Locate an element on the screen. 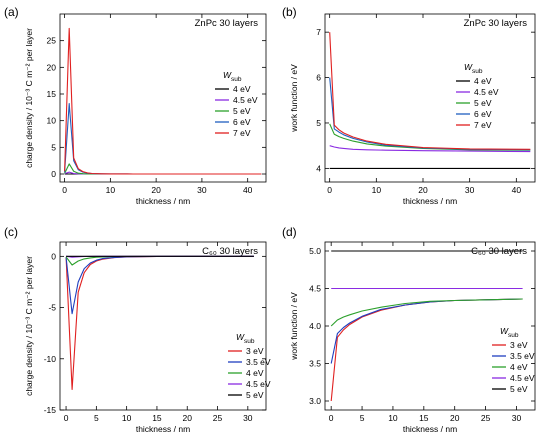  y-tick-label: 10 is located at coordinates (52, 121).